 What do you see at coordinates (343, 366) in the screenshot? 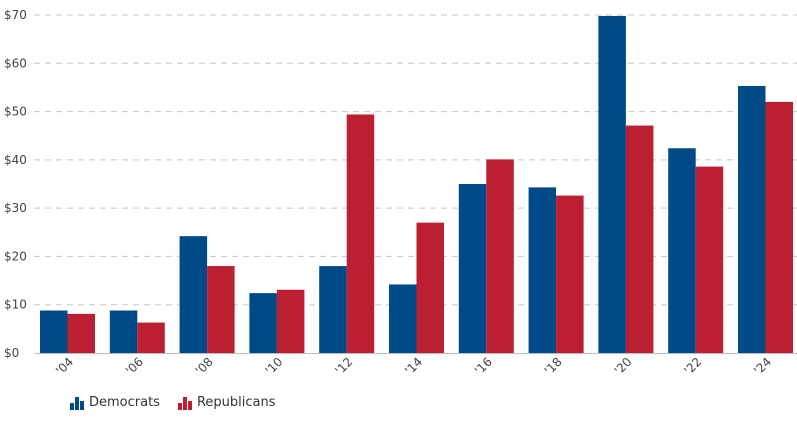
I see `x-tick-label: '12` at bounding box center [343, 366].